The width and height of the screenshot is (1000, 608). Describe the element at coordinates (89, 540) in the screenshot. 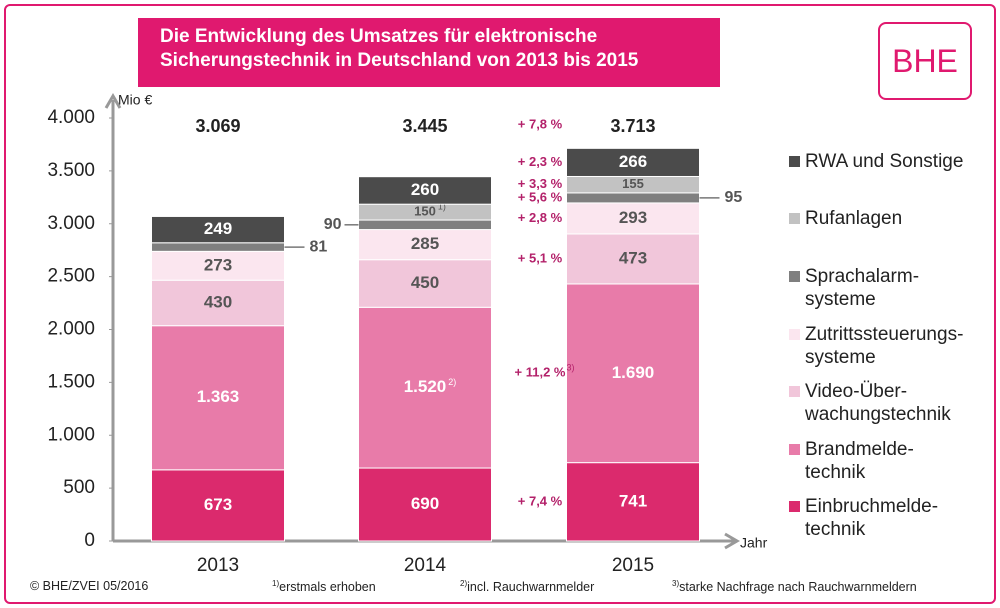

I see `y-tick-label: 0` at that location.